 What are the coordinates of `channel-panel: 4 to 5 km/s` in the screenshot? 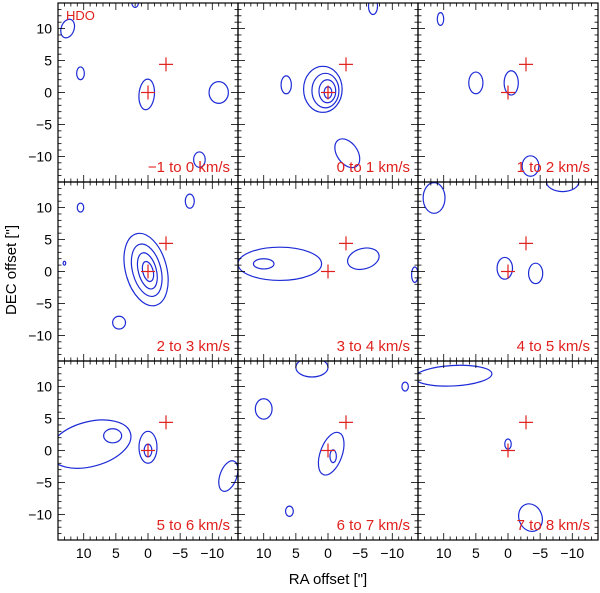 It's located at (508, 271).